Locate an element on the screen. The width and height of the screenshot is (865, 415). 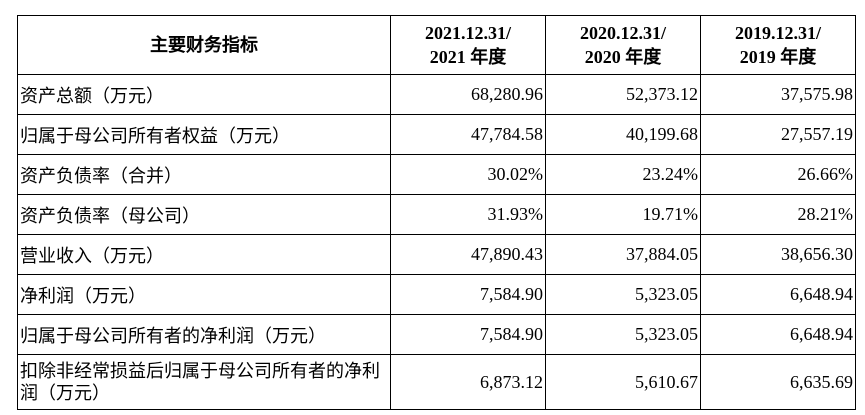
header-cell: 主要财务指标 is located at coordinates (204, 45).